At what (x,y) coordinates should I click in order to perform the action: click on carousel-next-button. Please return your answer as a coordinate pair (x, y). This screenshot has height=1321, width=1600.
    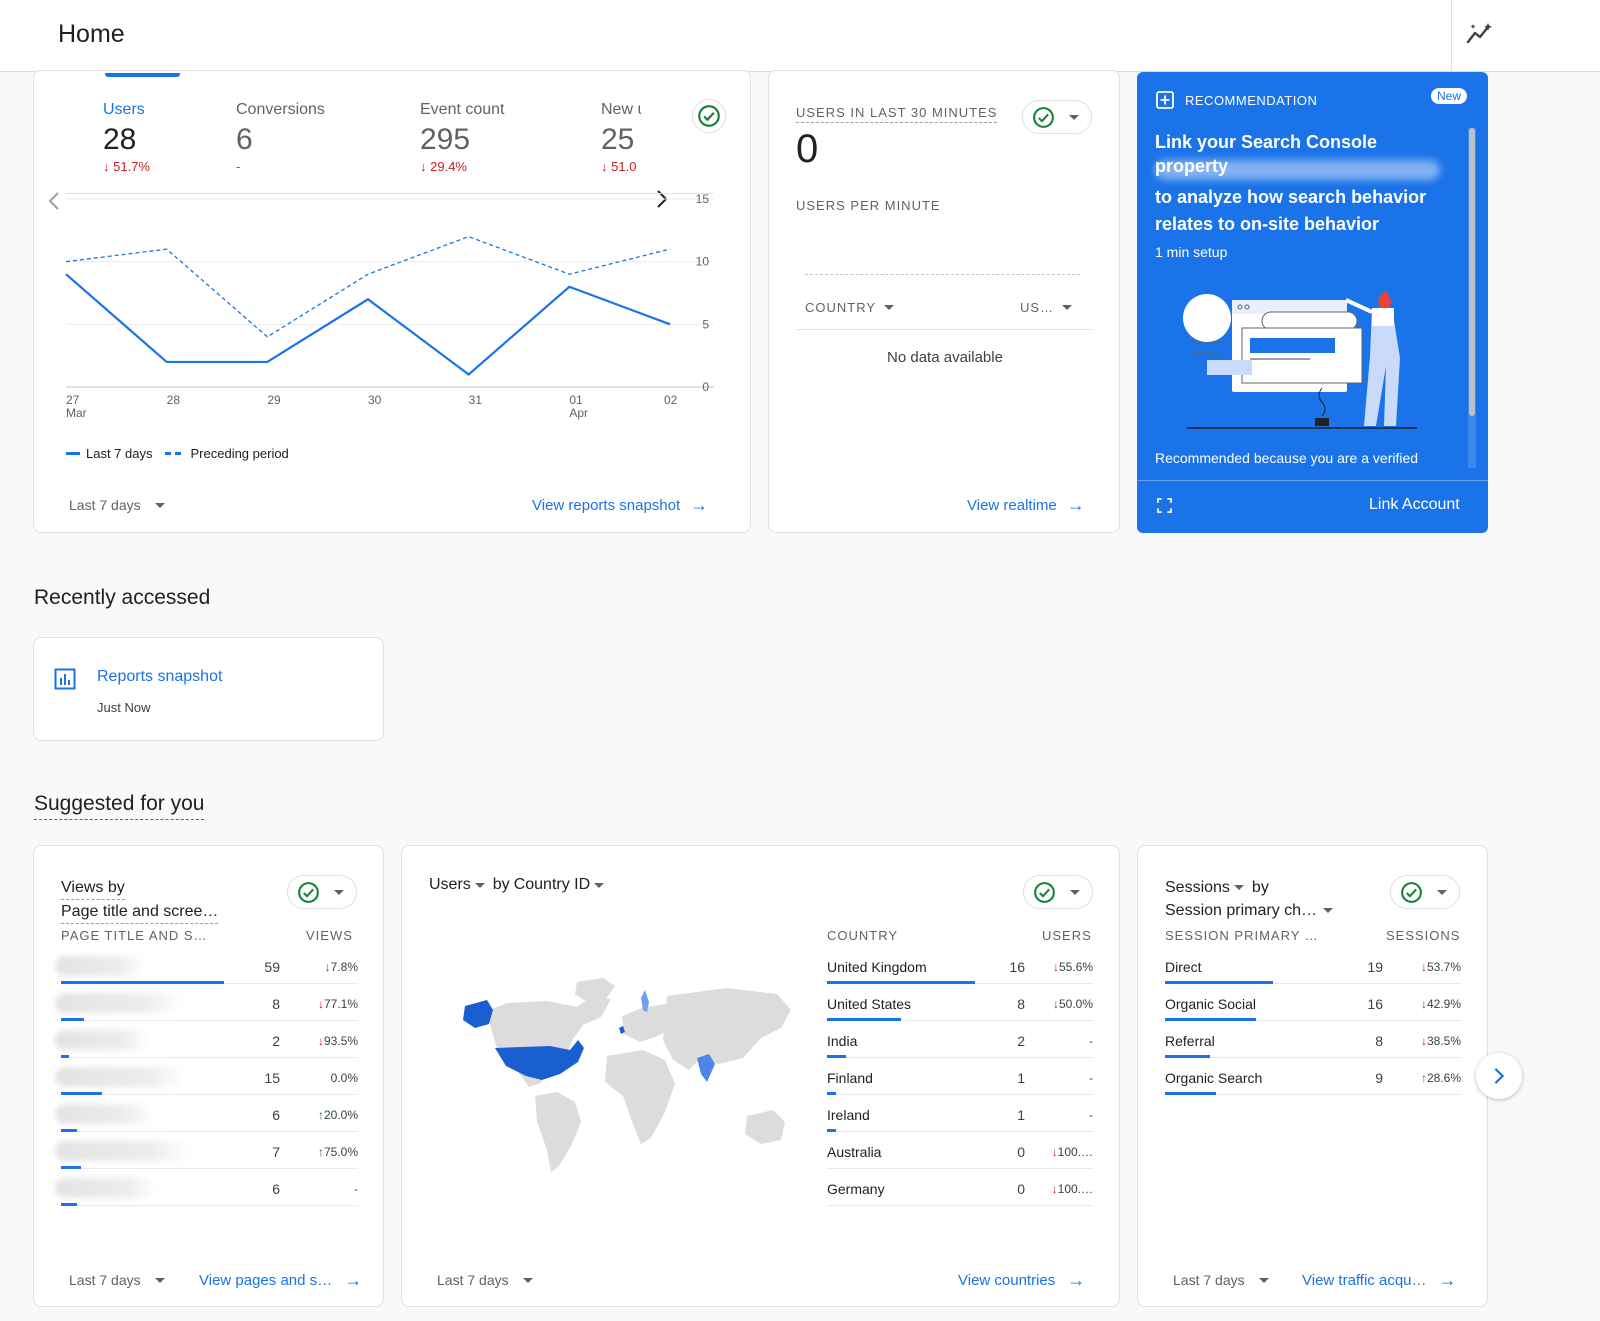
    Looking at the image, I should click on (1499, 1076).